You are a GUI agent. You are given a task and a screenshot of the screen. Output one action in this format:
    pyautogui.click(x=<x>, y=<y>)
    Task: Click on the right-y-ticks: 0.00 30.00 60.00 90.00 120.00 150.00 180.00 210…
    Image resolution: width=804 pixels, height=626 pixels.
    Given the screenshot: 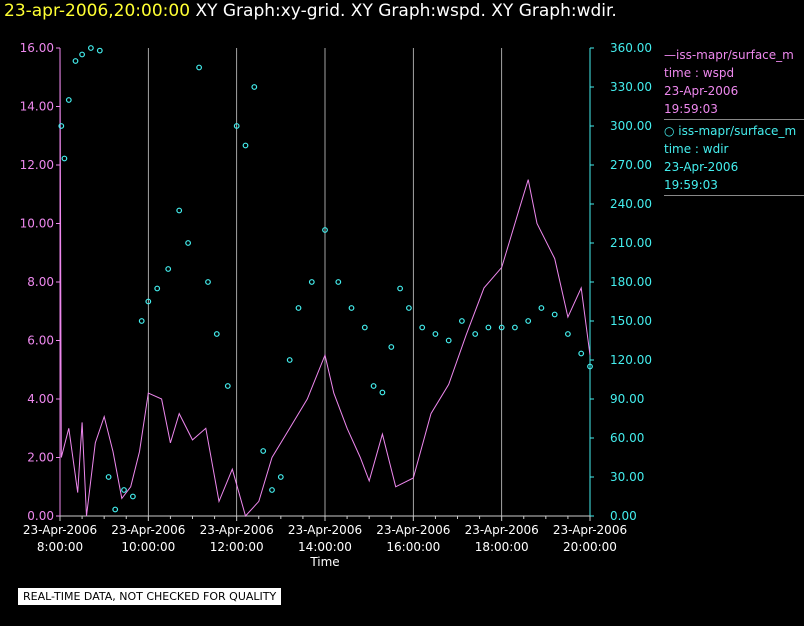 What is the action you would take?
    pyautogui.click(x=621, y=282)
    